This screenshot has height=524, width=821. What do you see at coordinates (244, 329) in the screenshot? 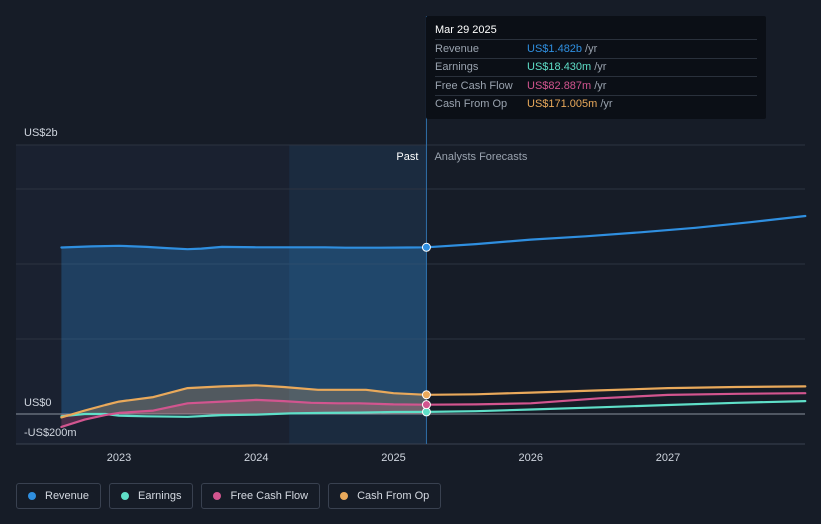
I see `revenue-area` at bounding box center [244, 329].